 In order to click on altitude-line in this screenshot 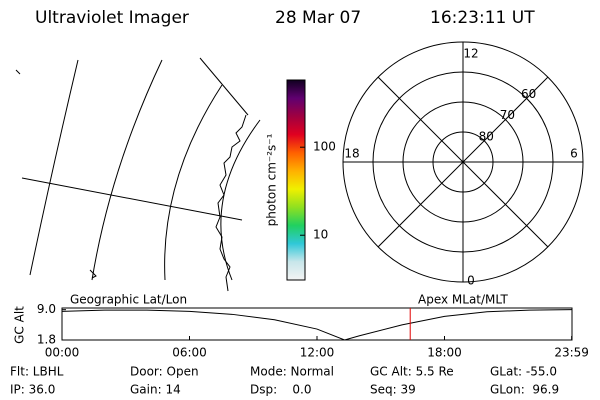, I will do `click(316, 325)`.